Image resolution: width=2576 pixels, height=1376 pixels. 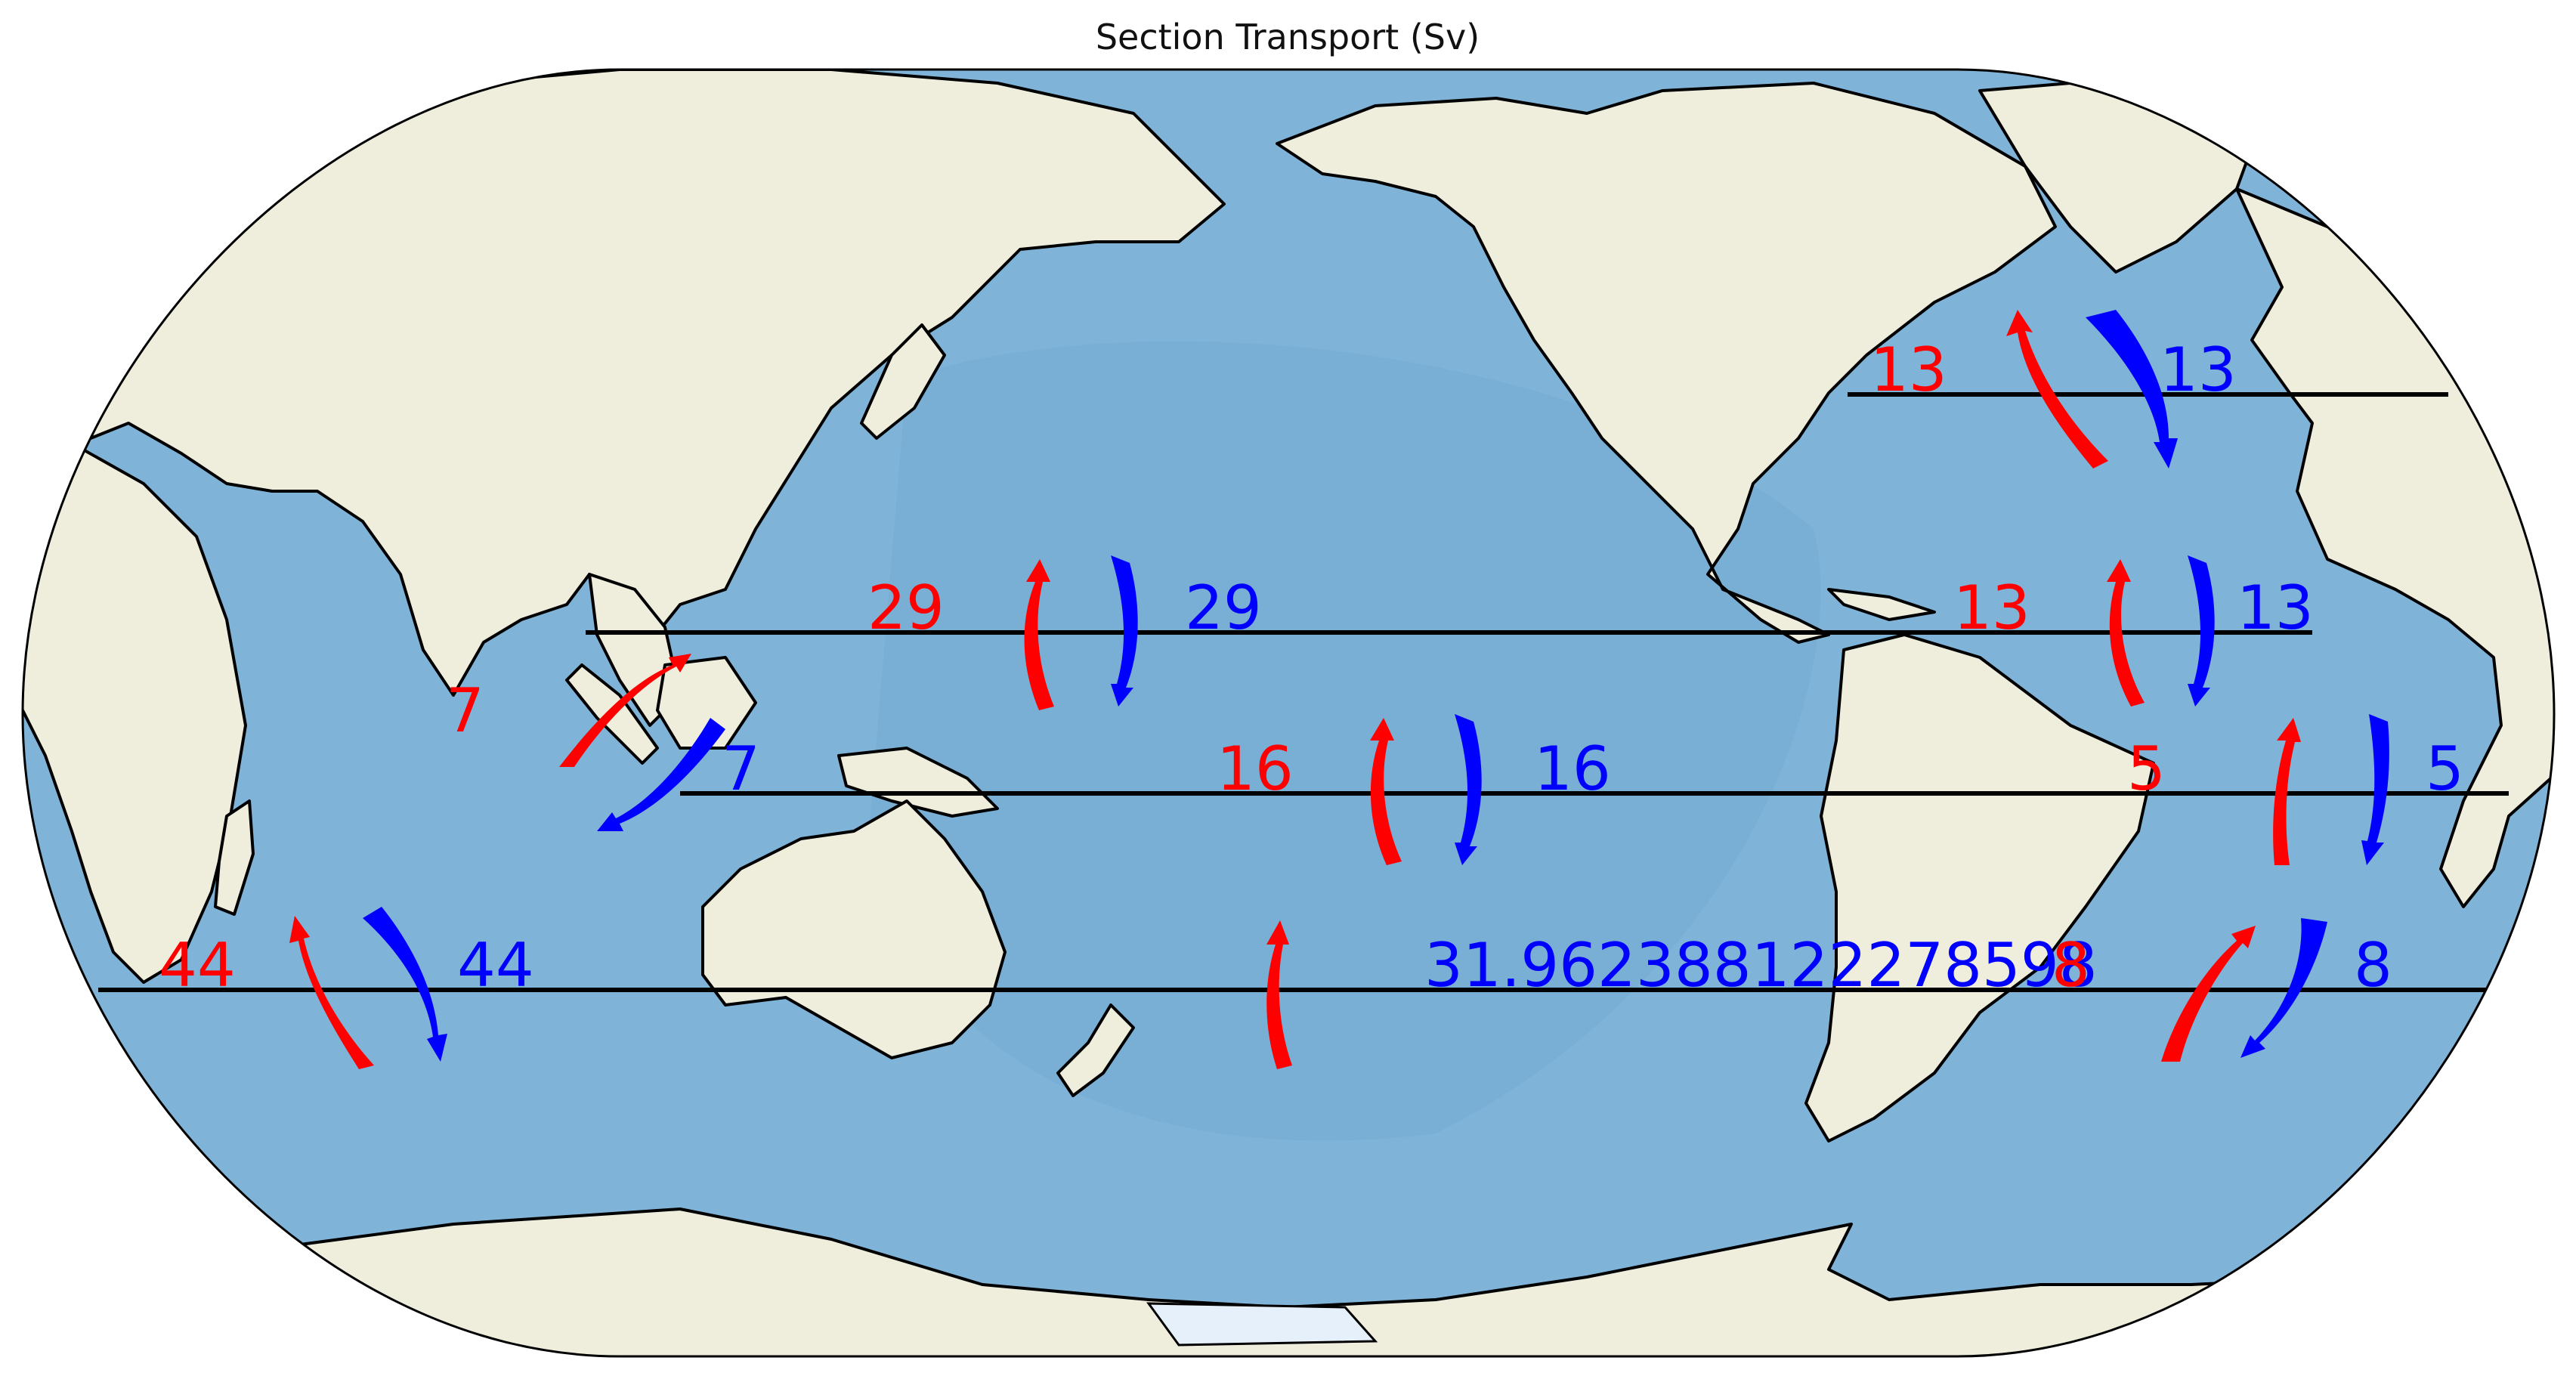 I want to click on label-blue-north-atlantic-26n: 13, so click(x=2198, y=370).